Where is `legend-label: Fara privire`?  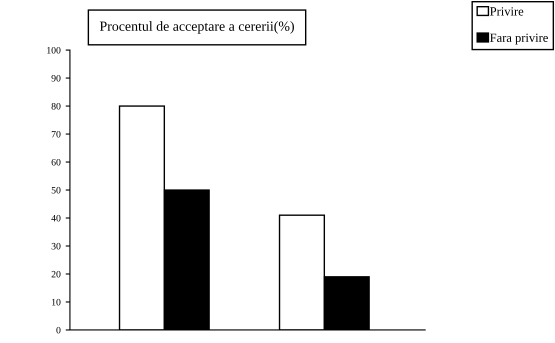
legend-label: Fara privire is located at coordinates (519, 39).